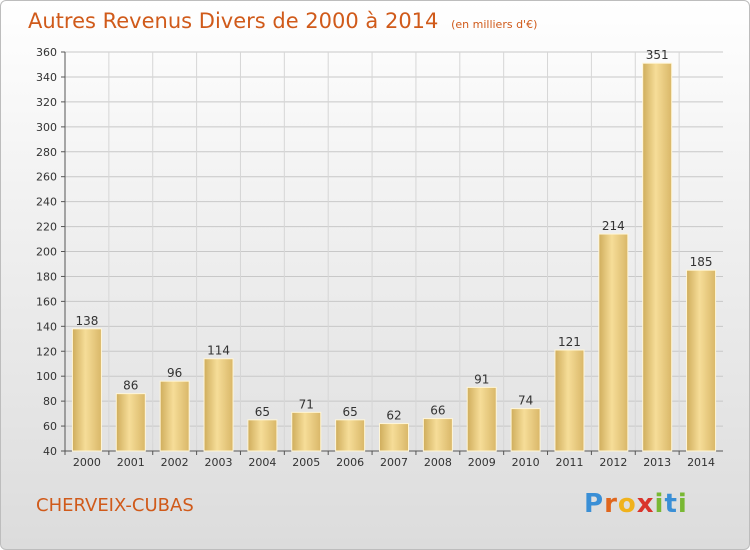  Describe the element at coordinates (350, 462) in the screenshot. I see `x-tick-label: 2006` at that location.